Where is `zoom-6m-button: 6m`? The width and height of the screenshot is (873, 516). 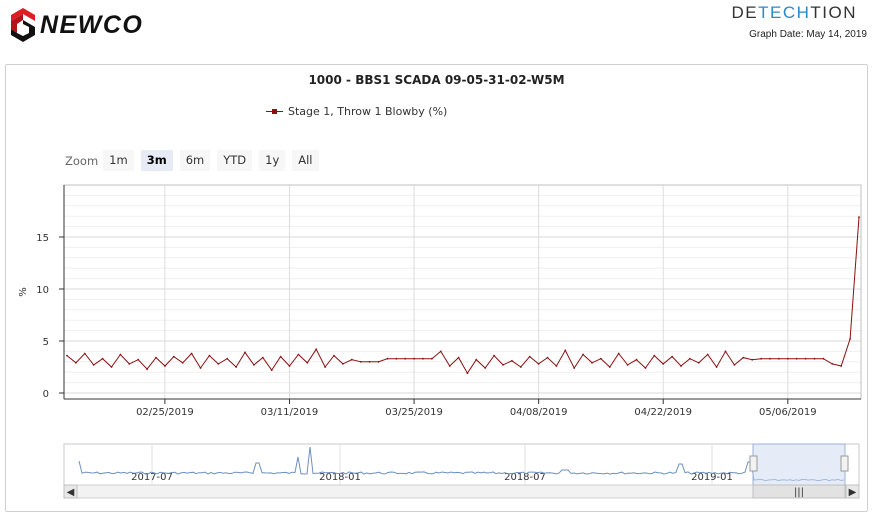
zoom-6m-button: 6m is located at coordinates (195, 160).